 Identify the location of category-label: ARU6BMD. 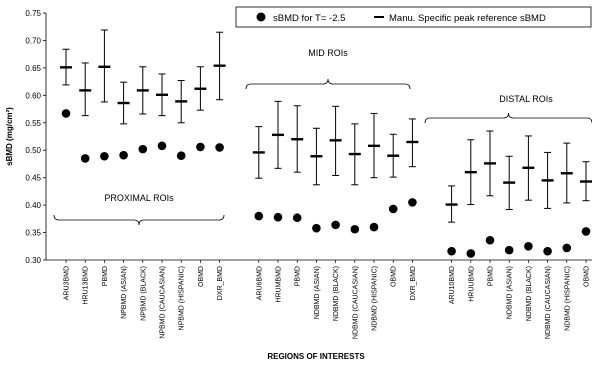
(259, 283).